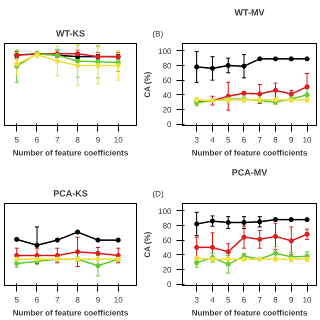 The height and width of the screenshot is (320, 320). What do you see at coordinates (70, 193) in the screenshot?
I see `chart-title: PCA-KS` at bounding box center [70, 193].